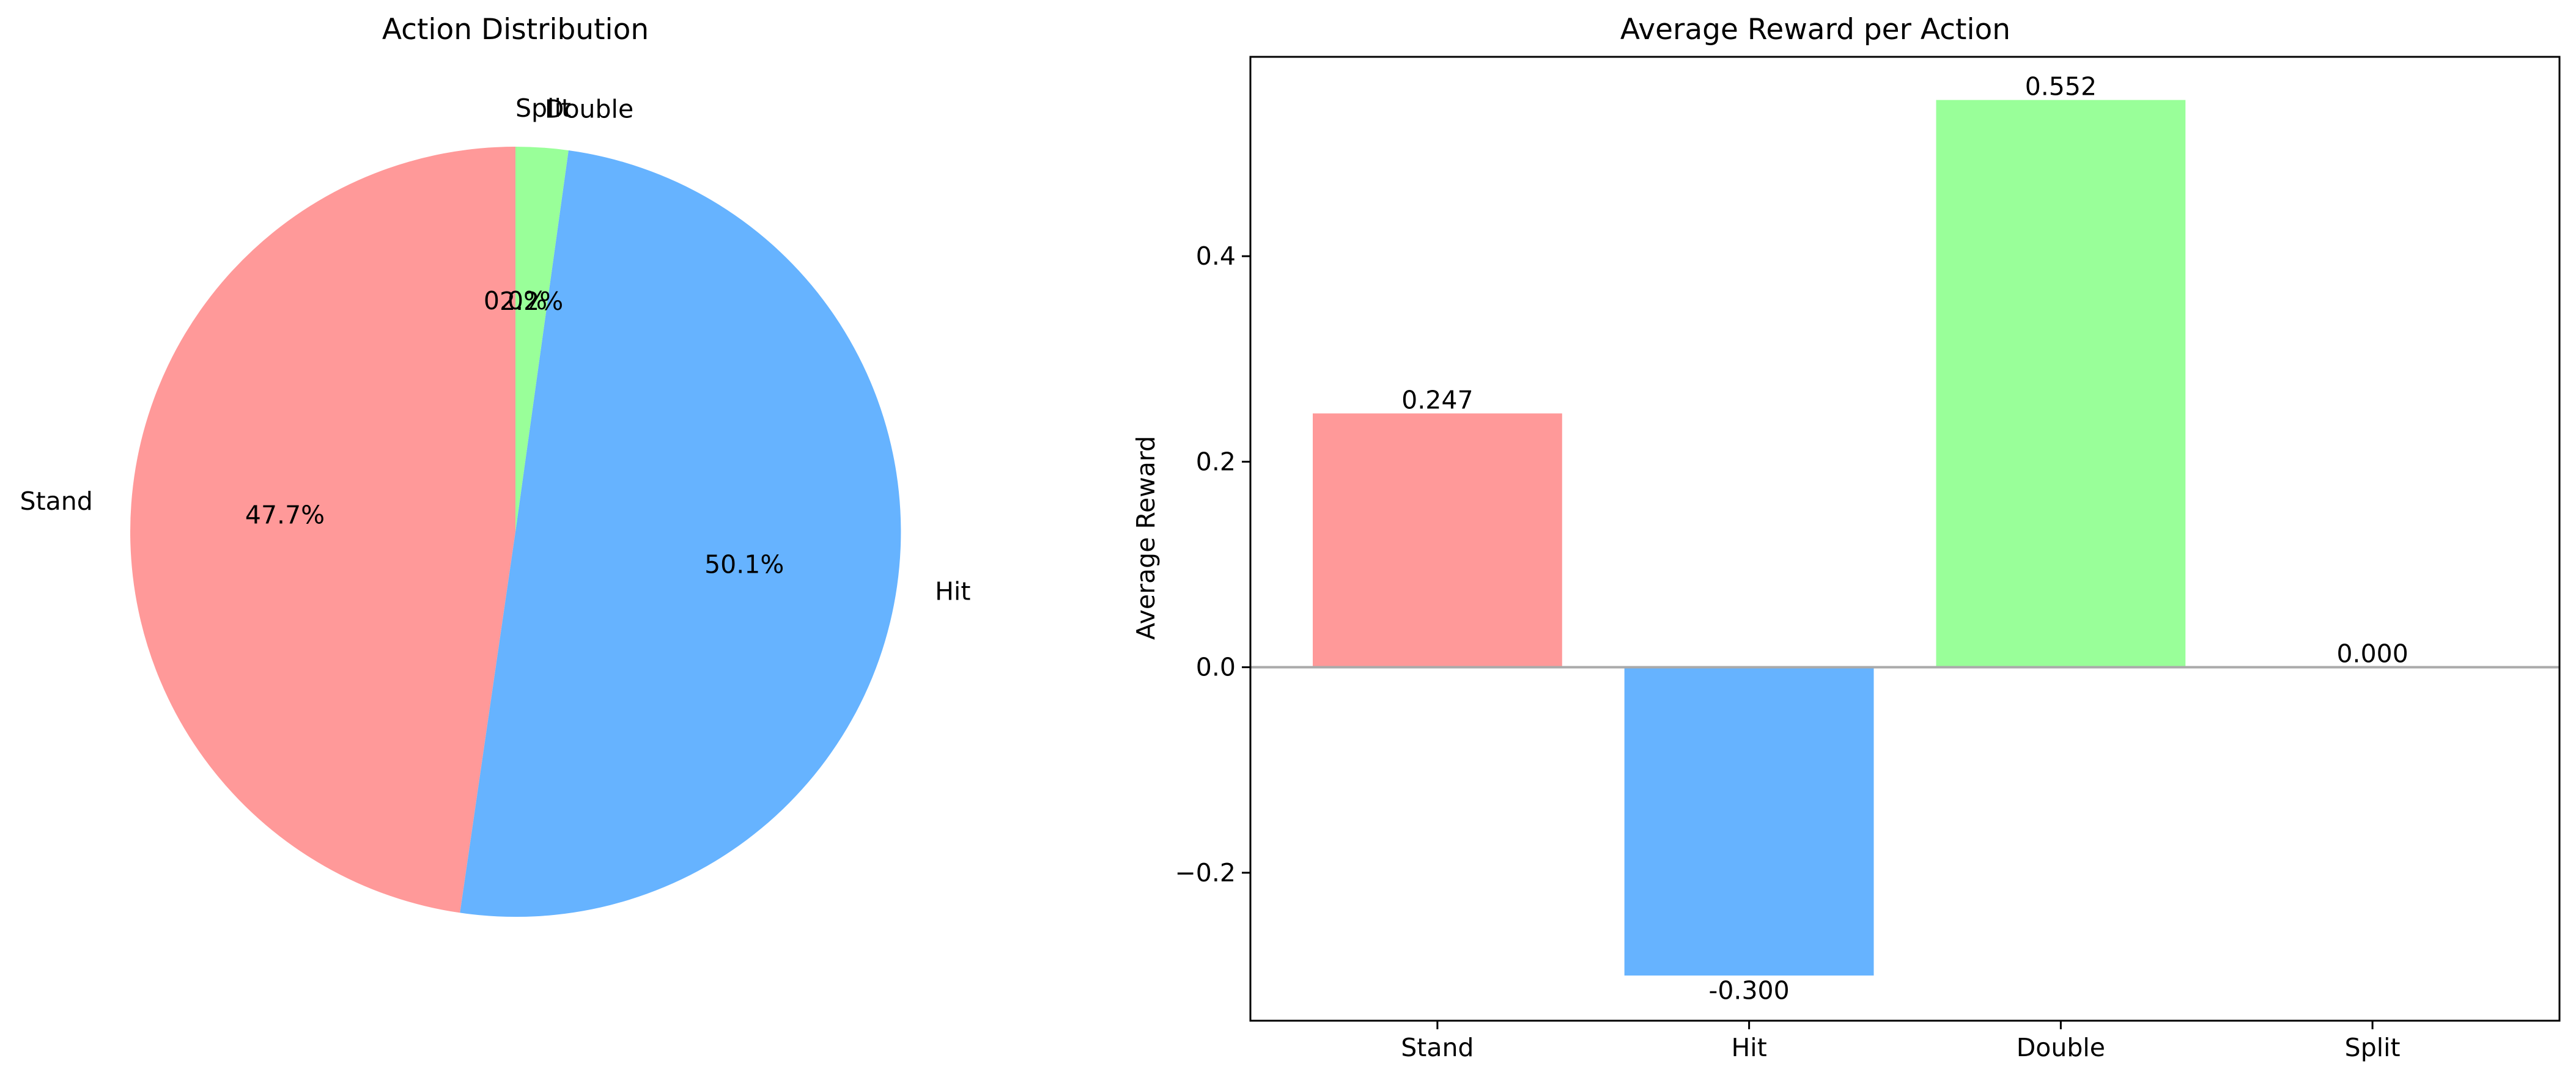 Image resolution: width=2576 pixels, height=1080 pixels. What do you see at coordinates (1437, 540) in the screenshot?
I see `bar-stand` at bounding box center [1437, 540].